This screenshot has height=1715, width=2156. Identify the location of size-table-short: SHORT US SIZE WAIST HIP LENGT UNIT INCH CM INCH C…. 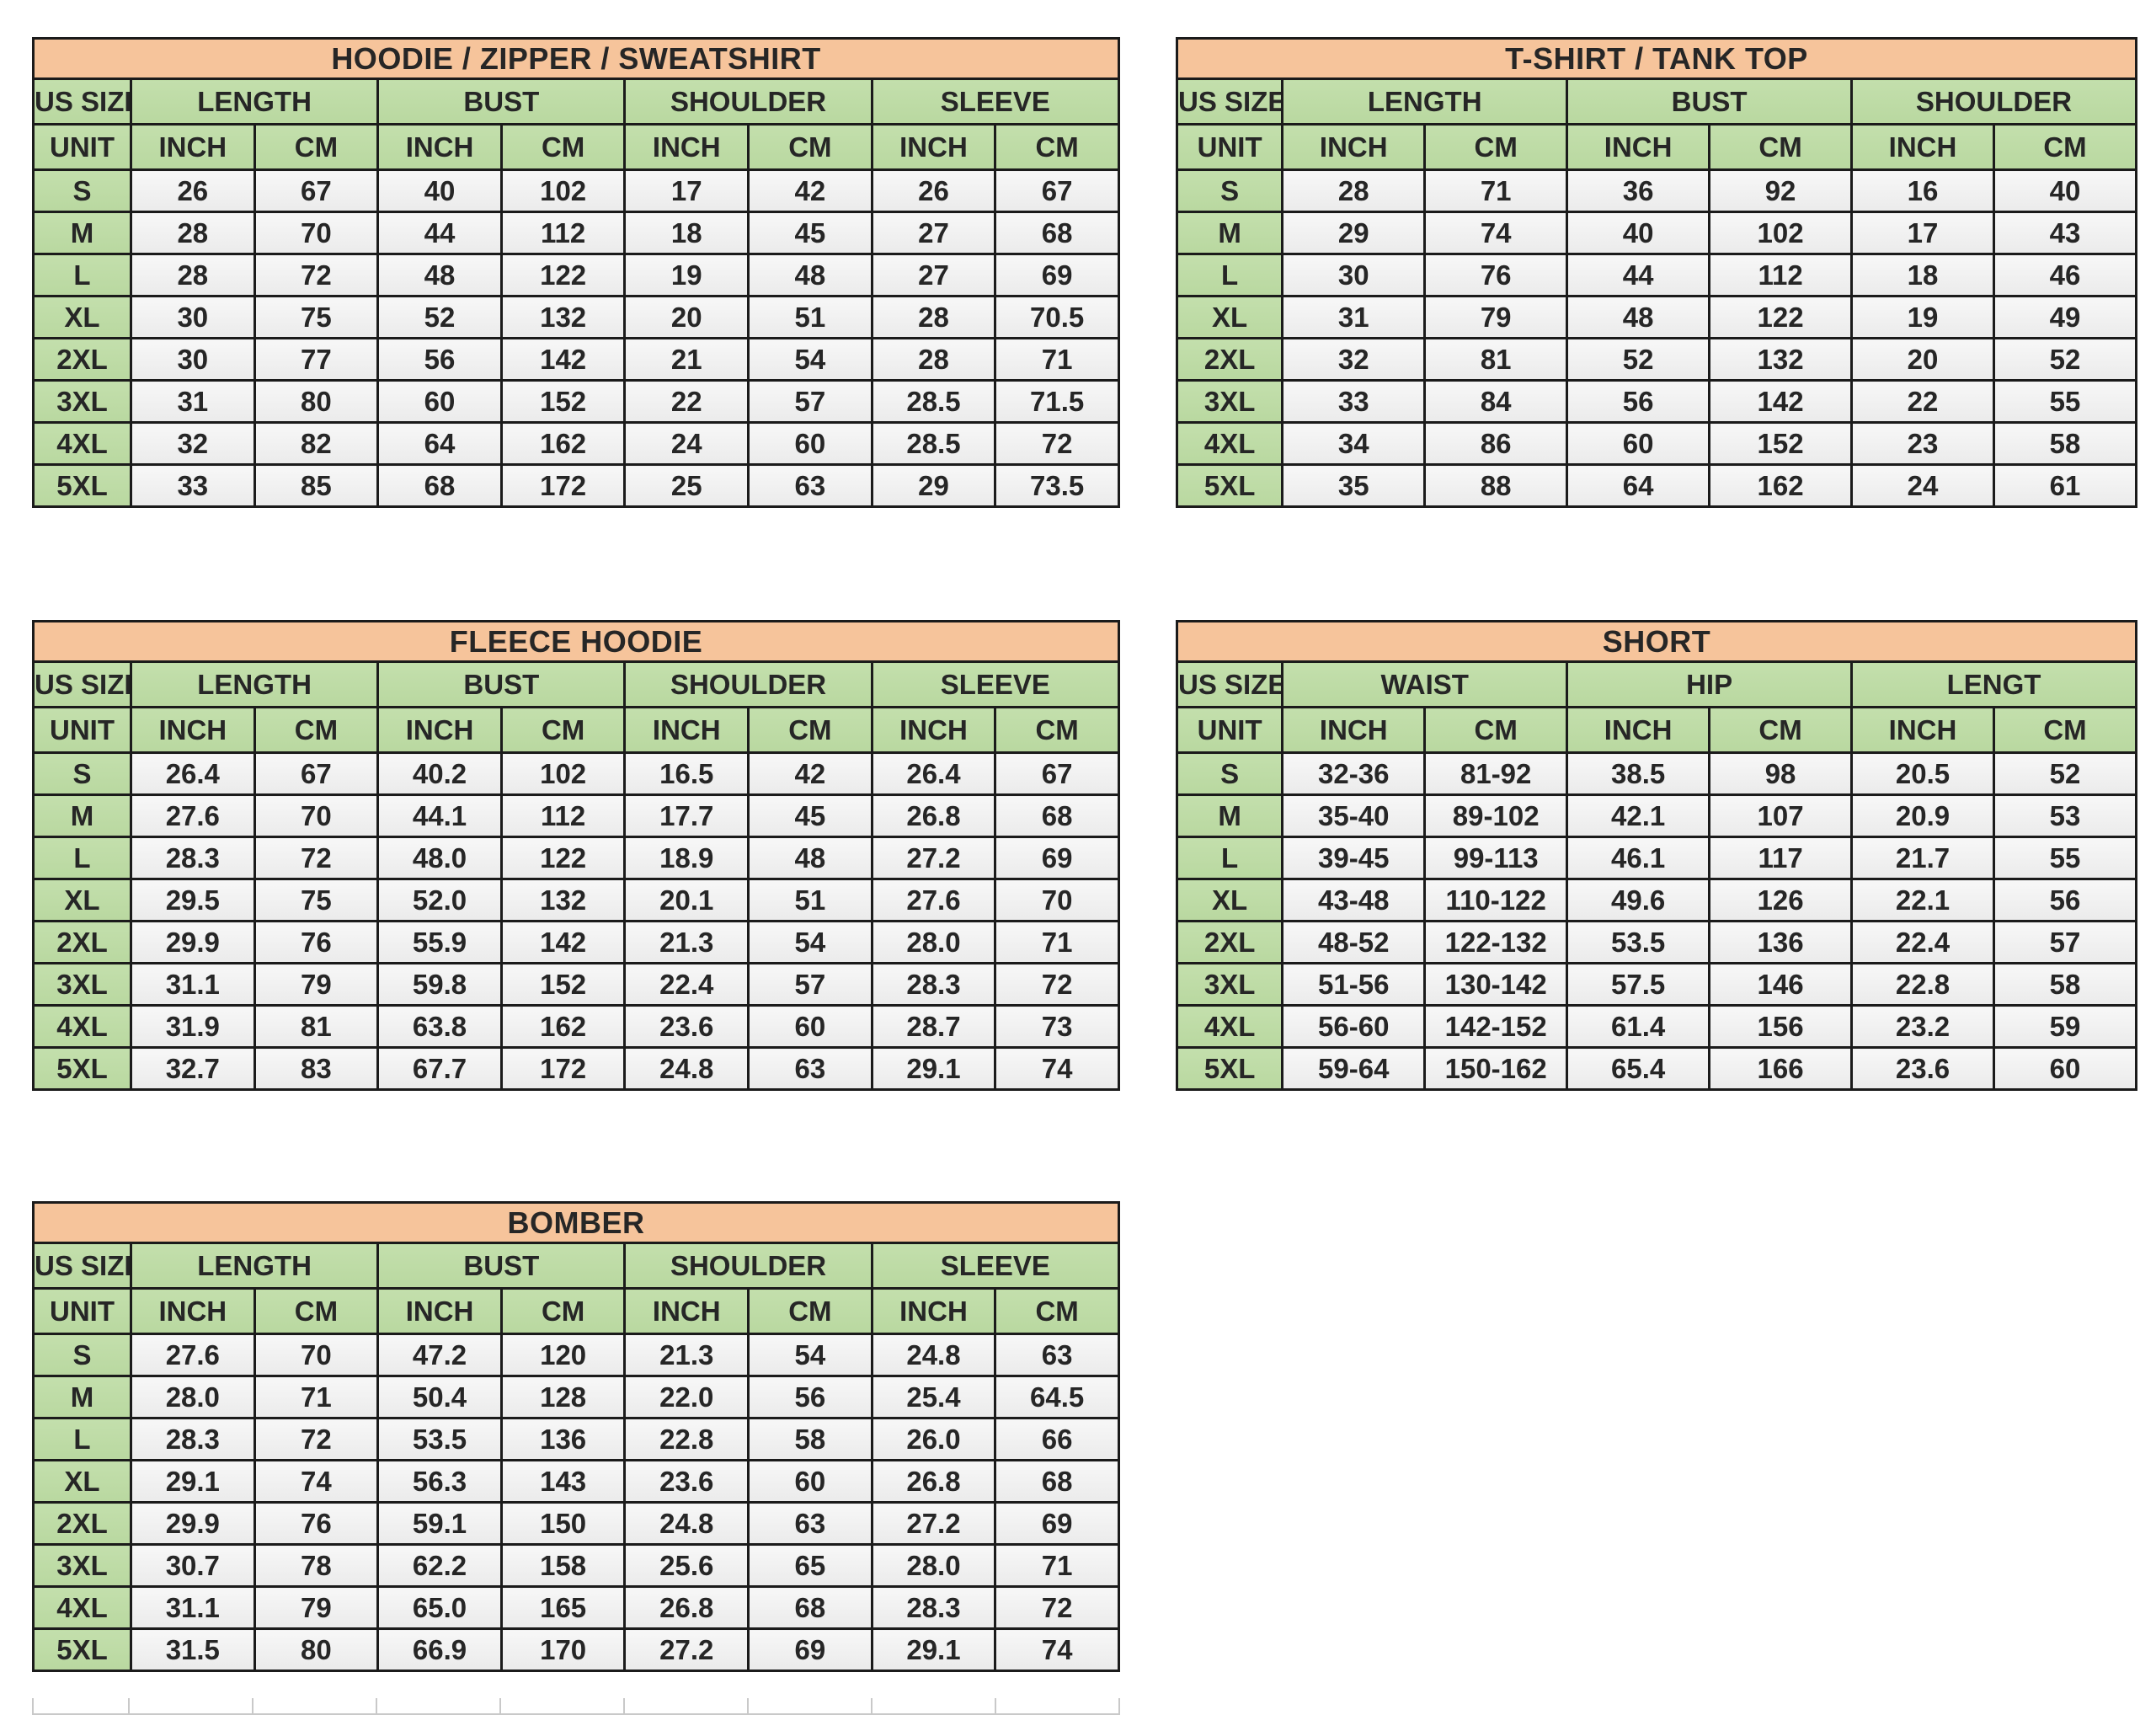
(1656, 855).